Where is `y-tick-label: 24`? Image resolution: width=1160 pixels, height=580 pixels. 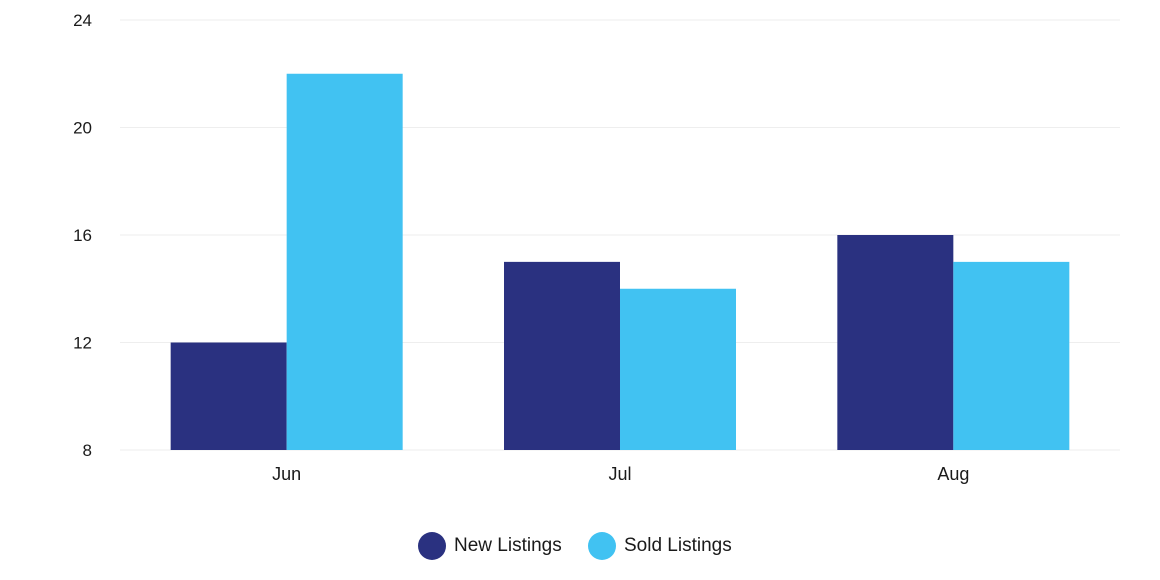
y-tick-label: 24 is located at coordinates (82, 20).